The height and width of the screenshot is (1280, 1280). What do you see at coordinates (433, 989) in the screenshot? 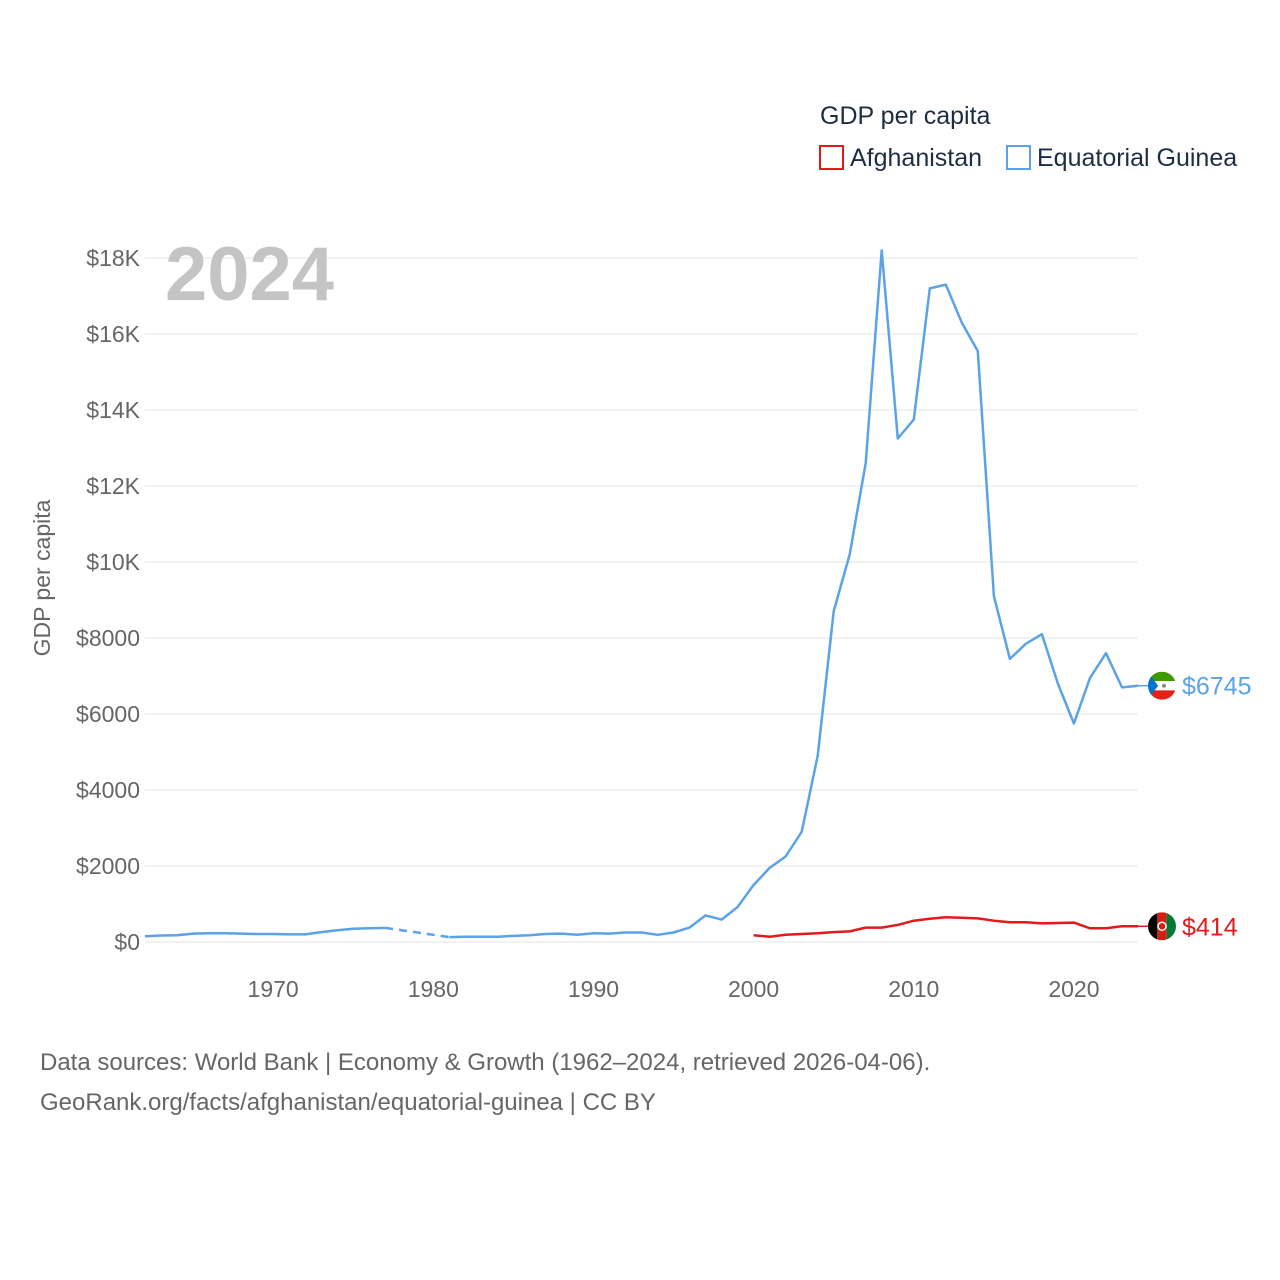
I see `x-tick-label: 1980` at bounding box center [433, 989].